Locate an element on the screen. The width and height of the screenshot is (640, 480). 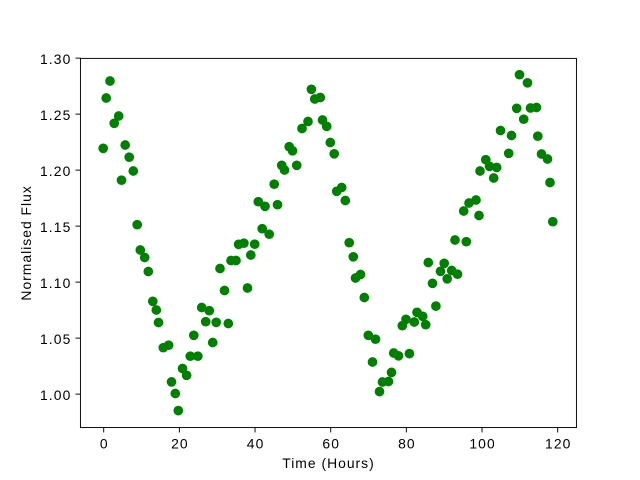
svg-text: Normalised Flux is located at coordinates (26, 242).